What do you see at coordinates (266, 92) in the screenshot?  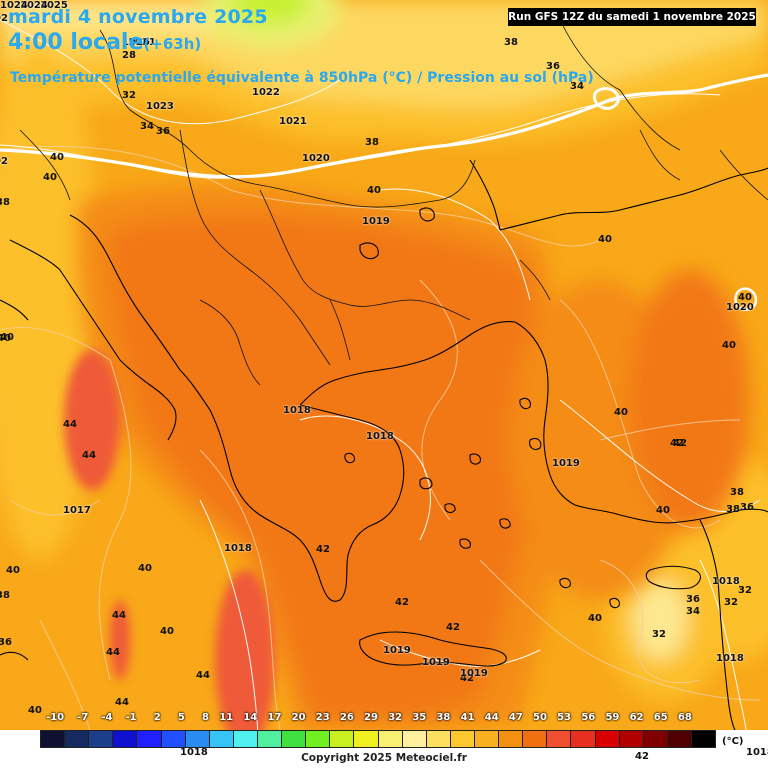 I see `pressure-label: 1022` at bounding box center [266, 92].